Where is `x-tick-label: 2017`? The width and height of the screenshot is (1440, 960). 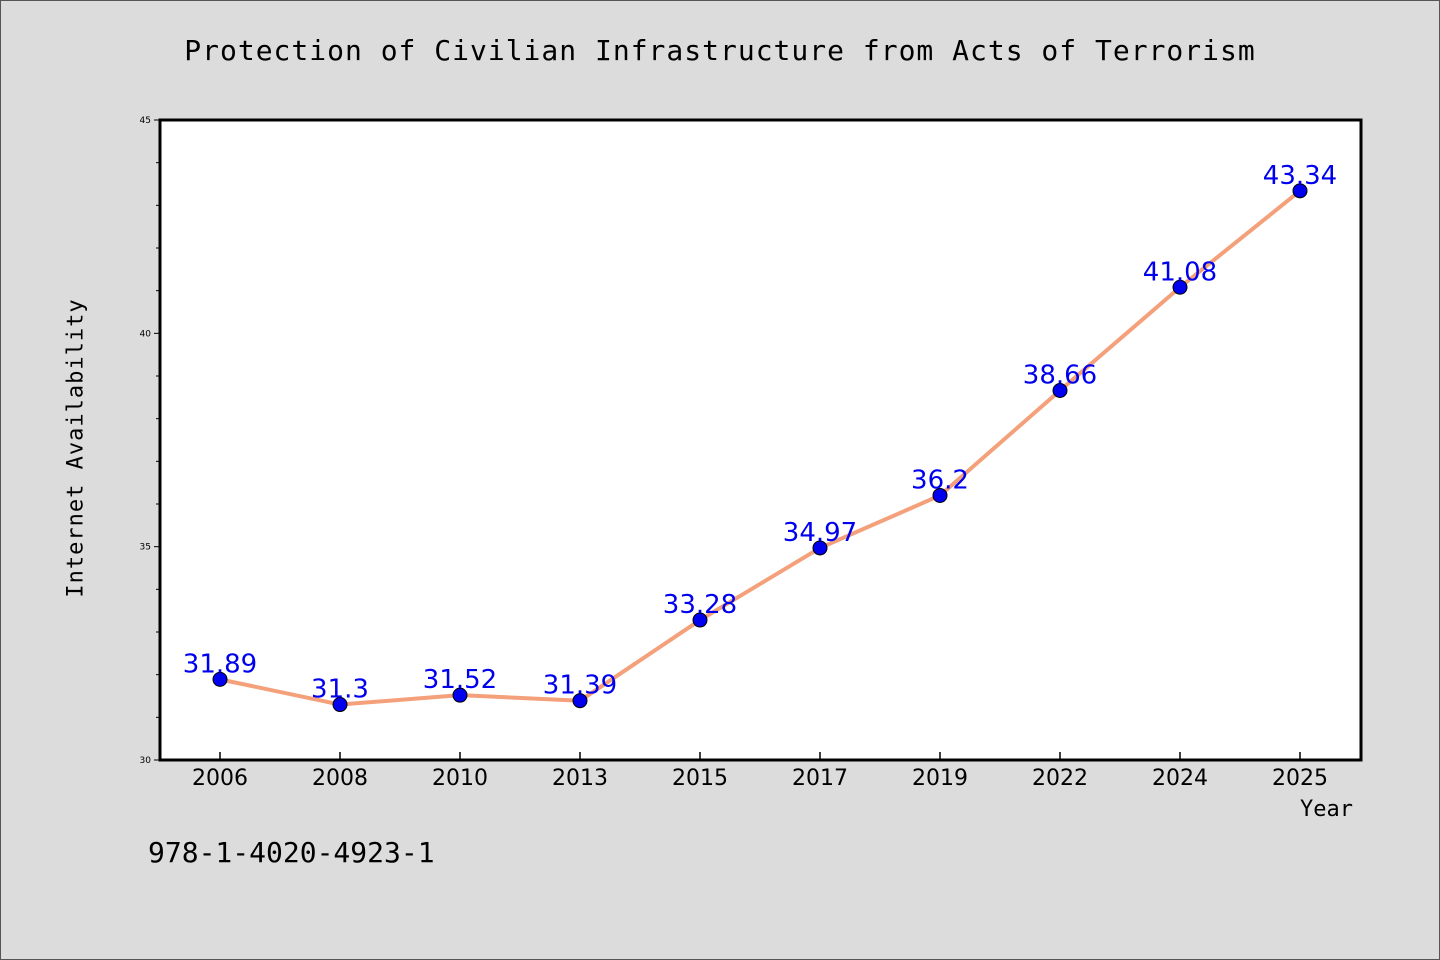
x-tick-label: 2017 is located at coordinates (820, 778).